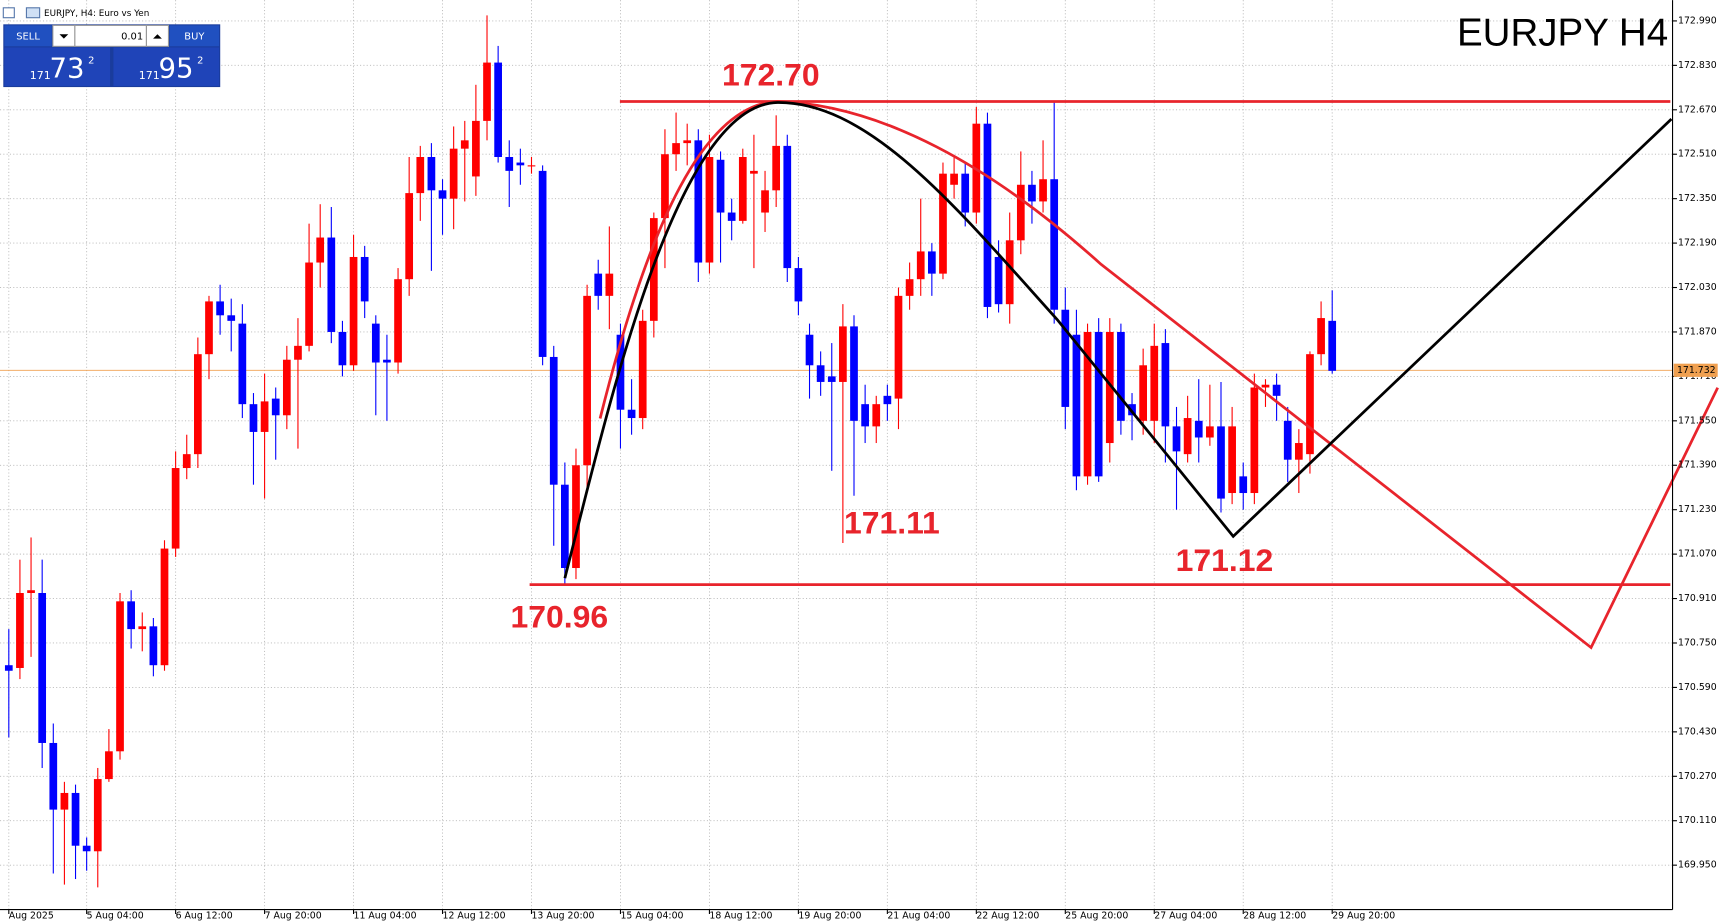 This screenshot has height=924, width=1721. I want to click on x-tick-label: 12 Aug 12:00, so click(474, 916).